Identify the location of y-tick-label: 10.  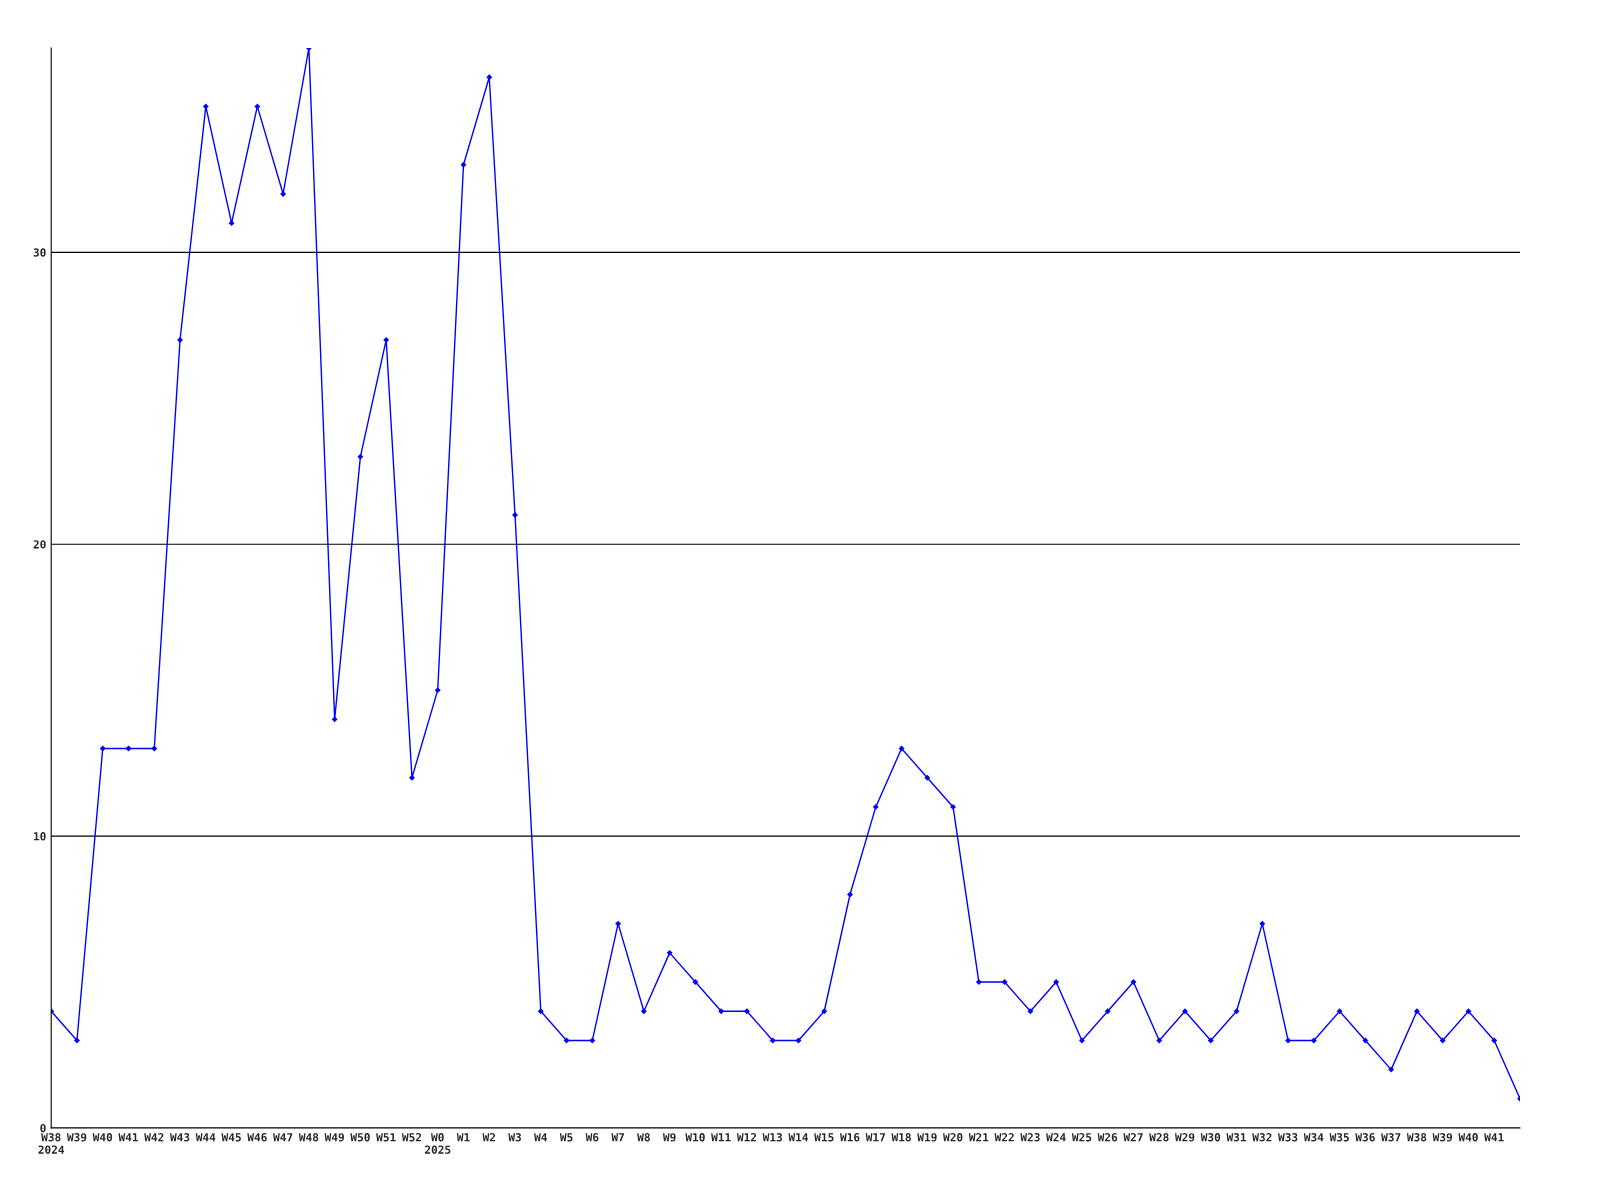
(39, 836).